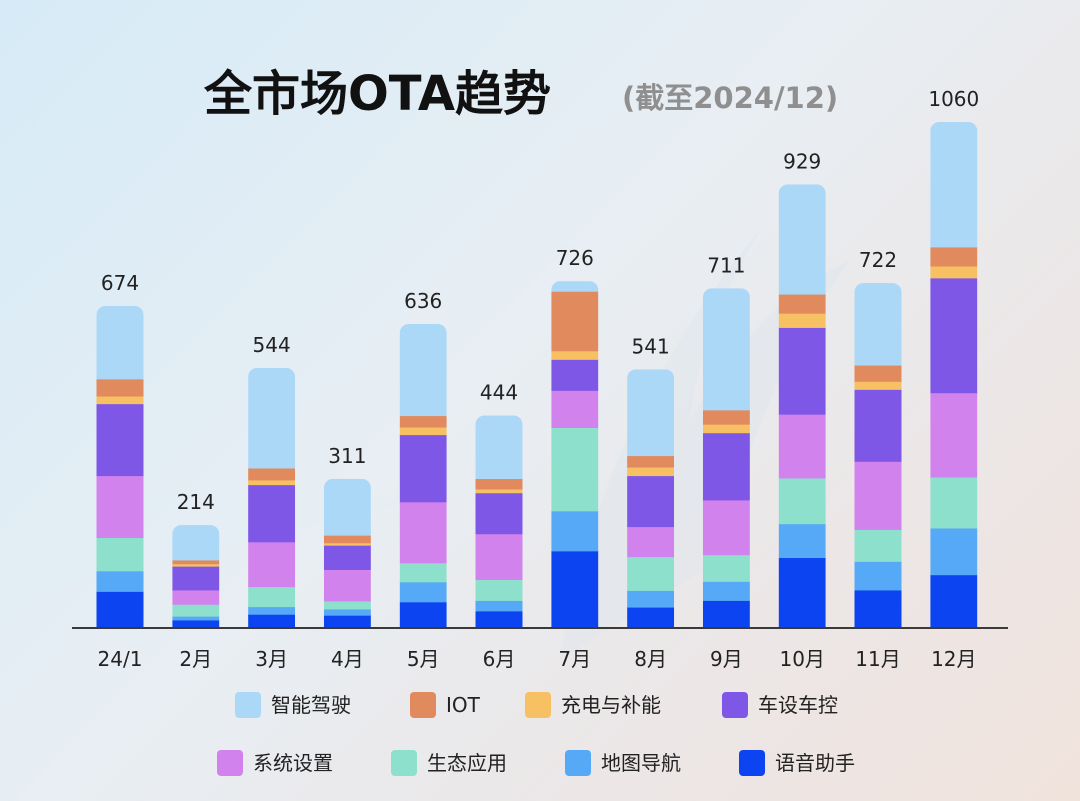  Describe the element at coordinates (537, 659) in the screenshot. I see `x-tick-labels: 24/1 2月 3月 4月 5月 6月 7月 8月 9月 10月 11月 12月` at that location.